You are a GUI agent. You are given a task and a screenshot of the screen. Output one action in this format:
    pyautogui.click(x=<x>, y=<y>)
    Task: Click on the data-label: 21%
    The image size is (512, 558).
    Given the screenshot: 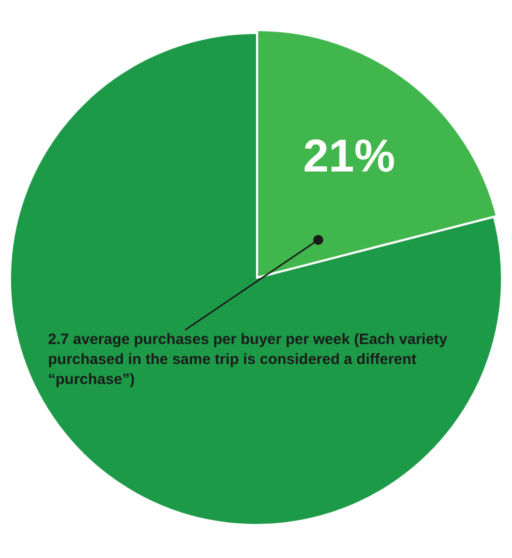 What is the action you would take?
    pyautogui.click(x=349, y=156)
    